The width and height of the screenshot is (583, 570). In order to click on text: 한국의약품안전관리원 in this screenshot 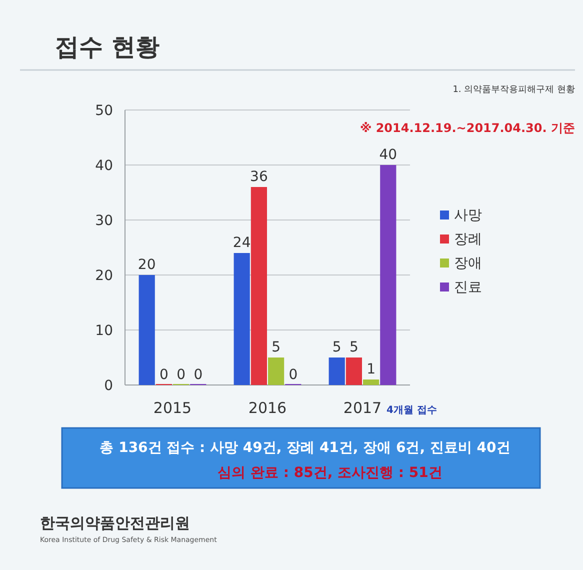, I will do `click(115, 523)`.